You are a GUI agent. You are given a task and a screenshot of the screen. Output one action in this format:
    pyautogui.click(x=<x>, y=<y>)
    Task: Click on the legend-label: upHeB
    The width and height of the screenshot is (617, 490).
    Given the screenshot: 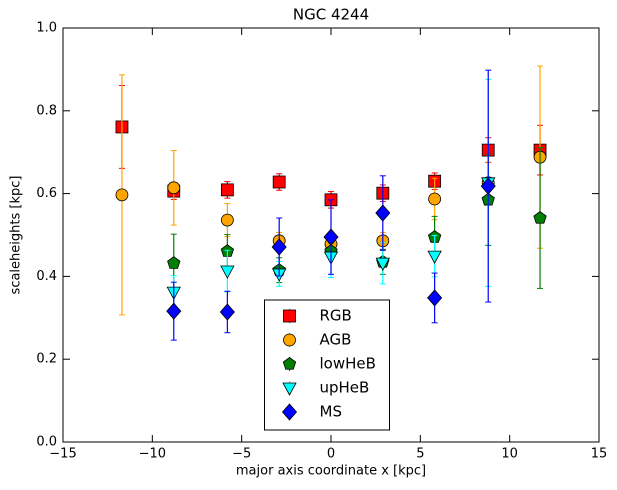 What is the action you would take?
    pyautogui.click(x=345, y=388)
    